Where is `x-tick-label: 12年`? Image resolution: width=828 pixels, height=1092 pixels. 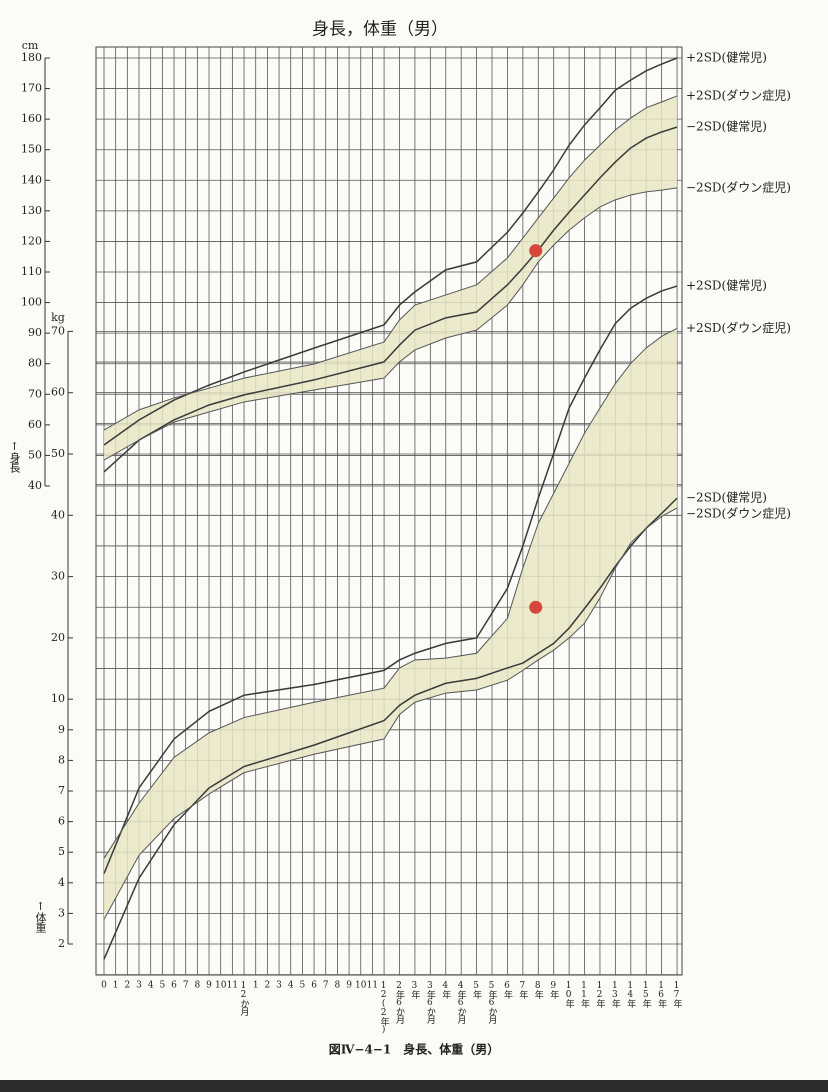 x-tick-label: 12年 is located at coordinates (599, 995).